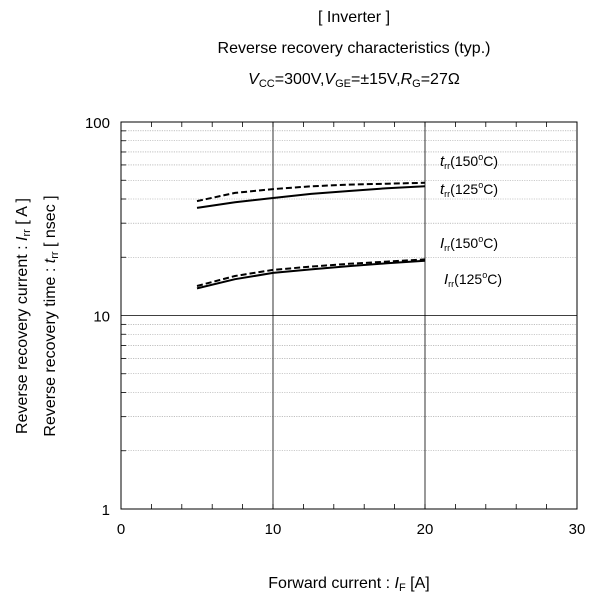 The height and width of the screenshot is (601, 593). Describe the element at coordinates (577, 529) in the screenshot. I see `x-tick-label: 30` at that location.